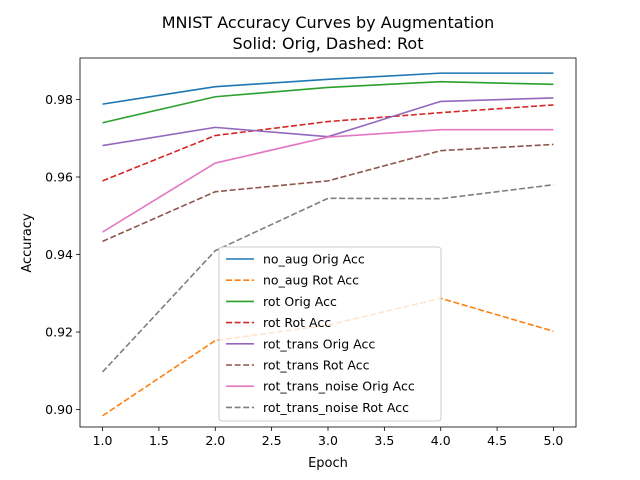 This screenshot has width=640, height=480. Describe the element at coordinates (314, 259) in the screenshot. I see `legend-label-0: no_aug Orig Acc` at that location.